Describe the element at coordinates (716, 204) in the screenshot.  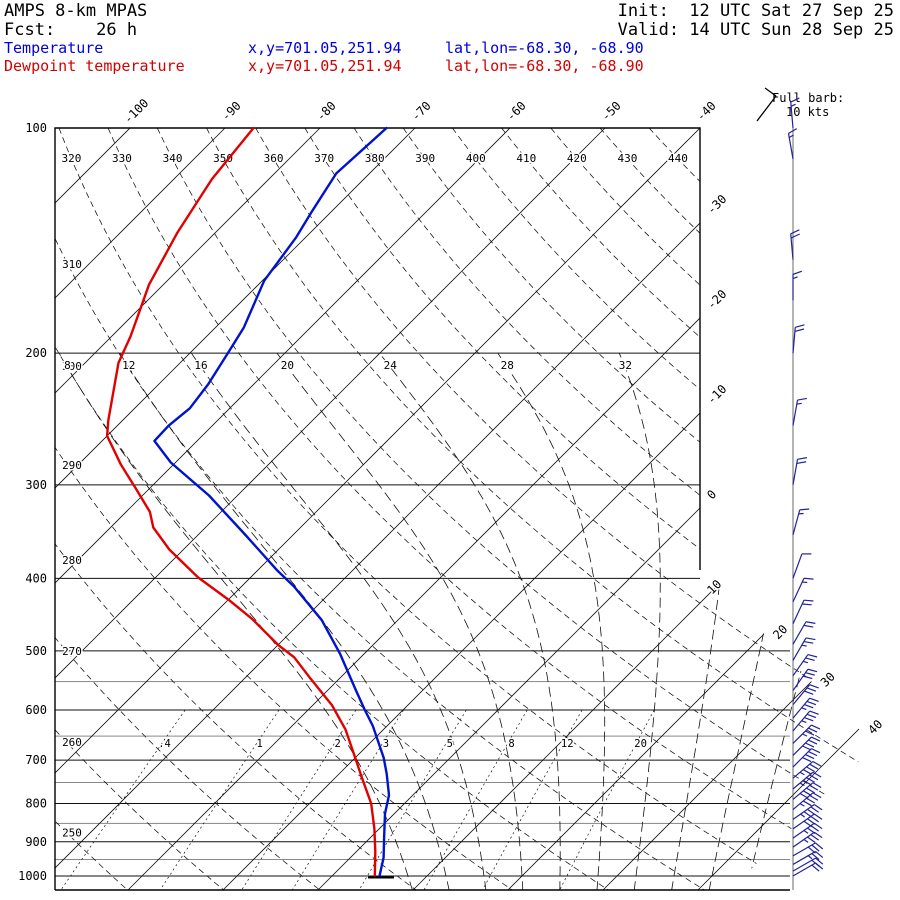
I see `svg-text: -30` at that location.